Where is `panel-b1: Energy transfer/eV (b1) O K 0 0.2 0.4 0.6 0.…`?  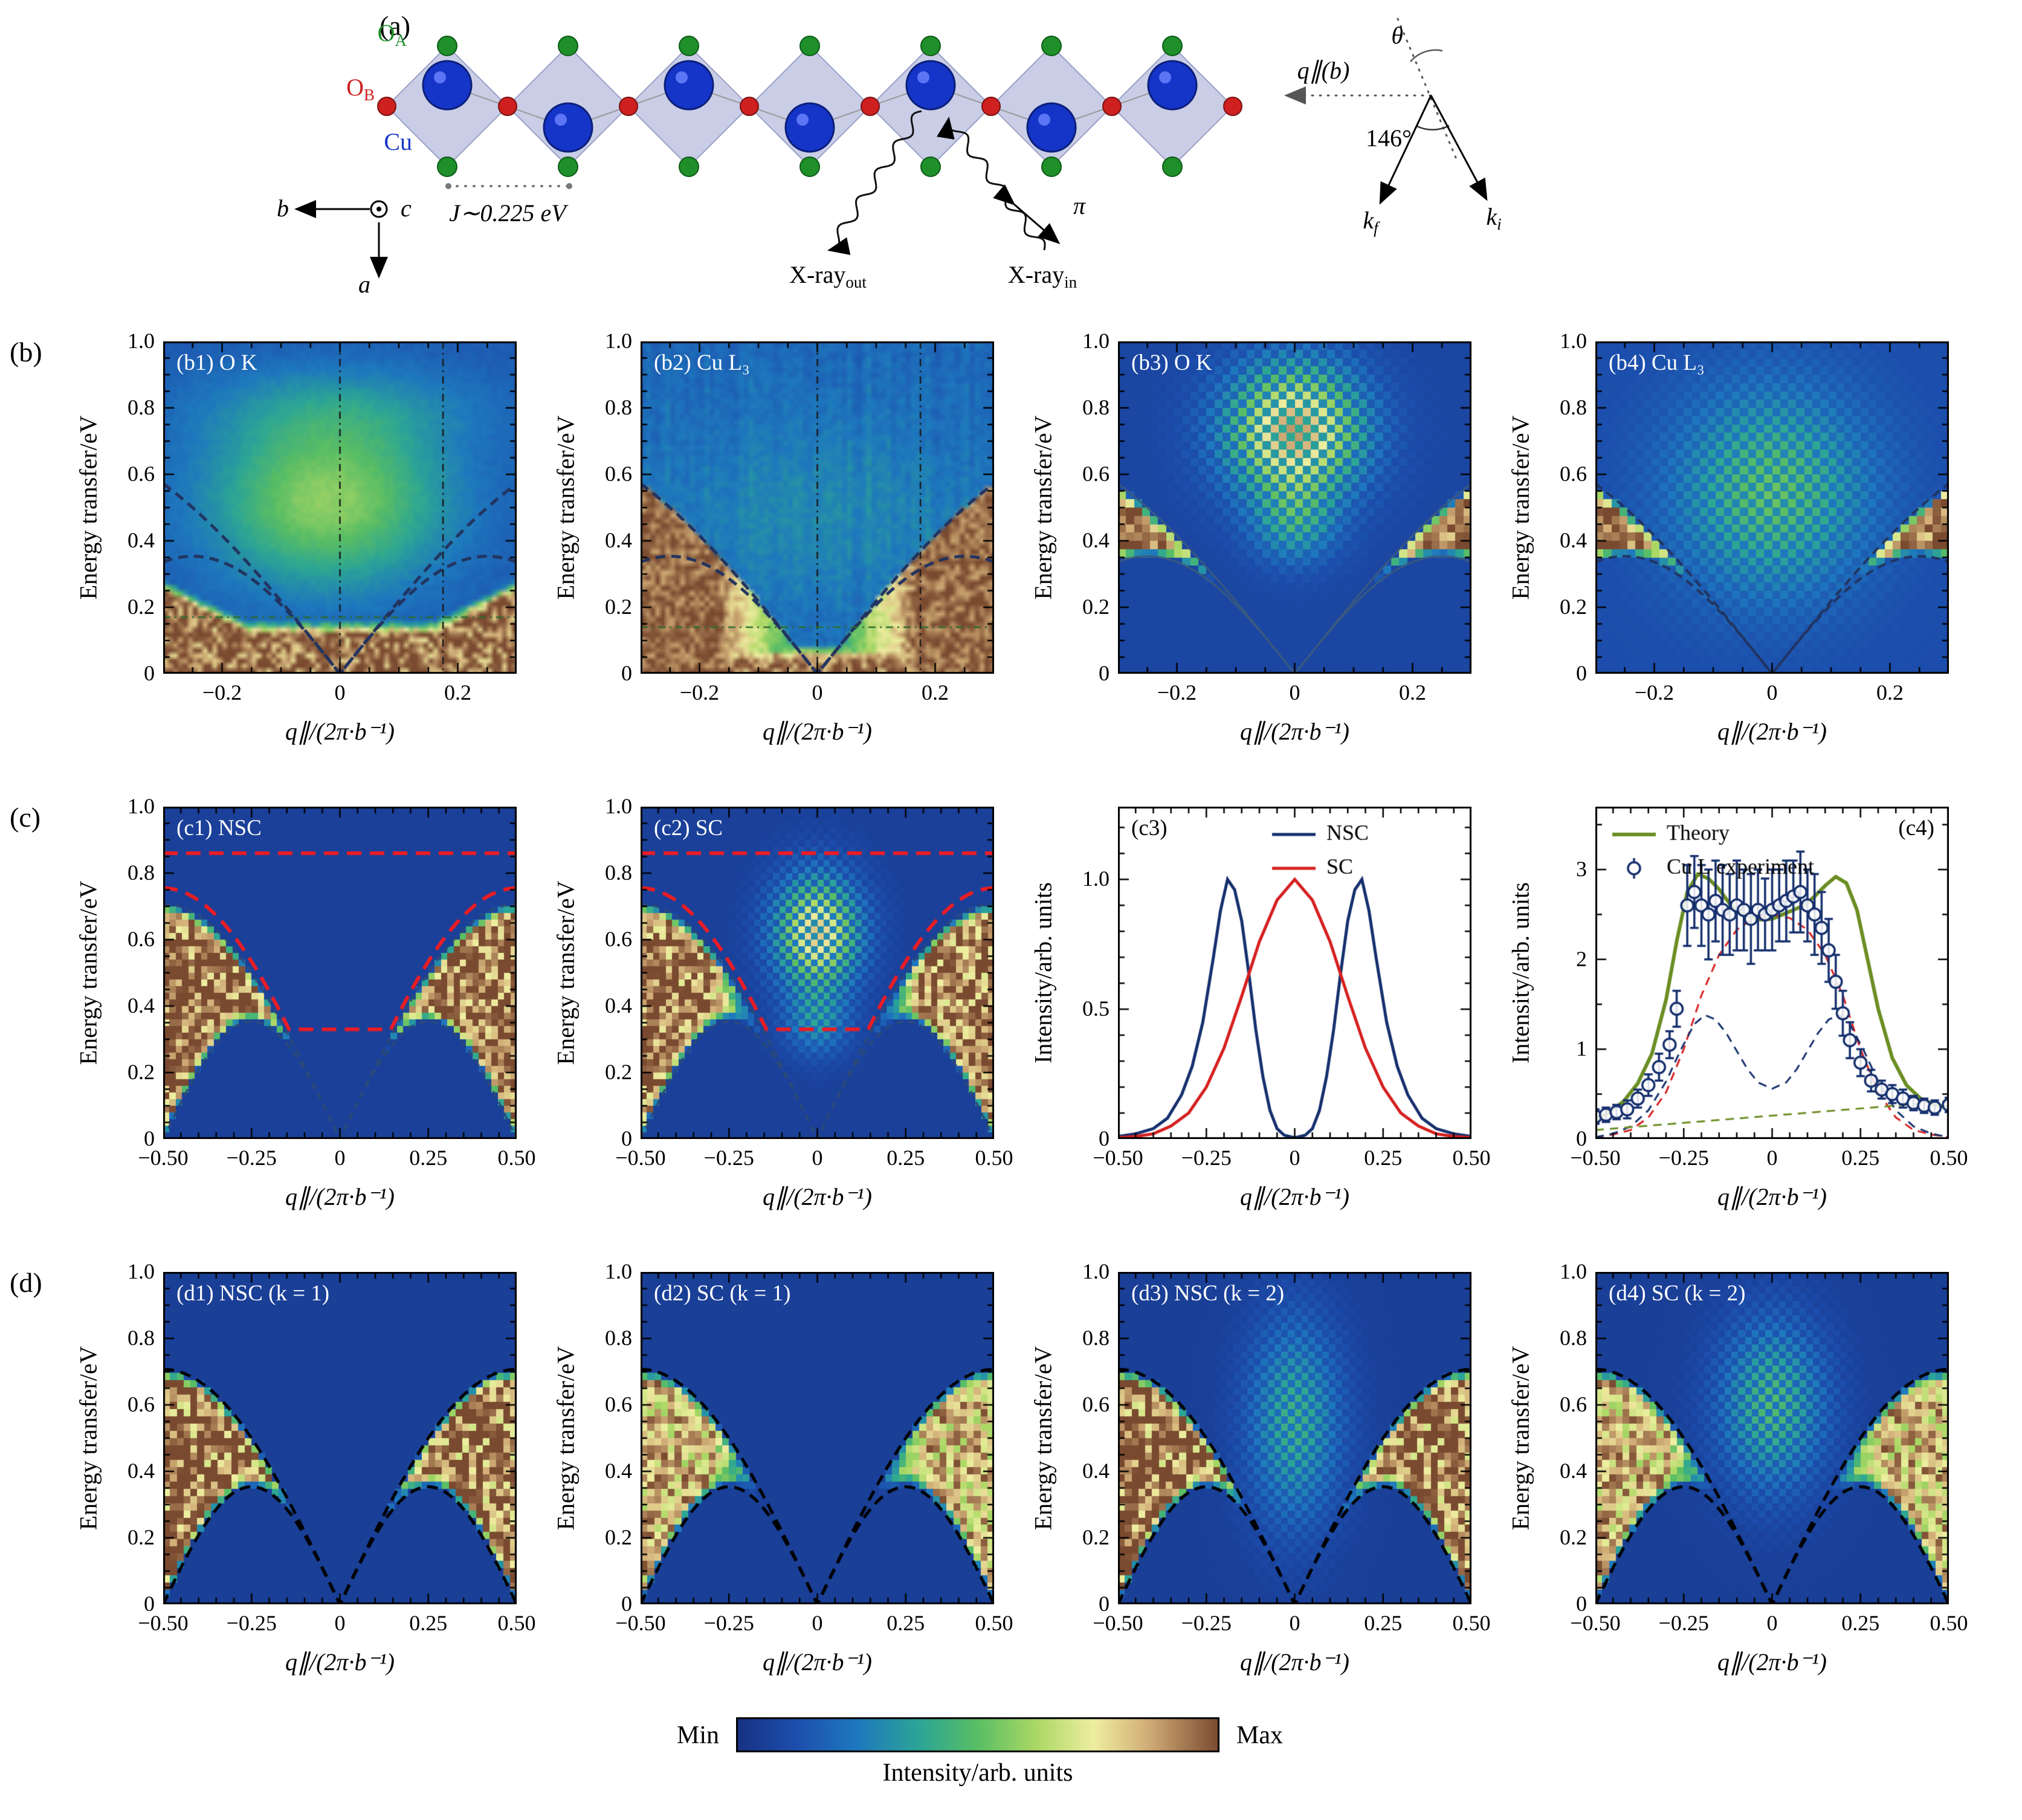
panel-b1: Energy transfer/eV (b1) O K 0 0.2 0.4 0.6 0.… is located at coordinates (305, 549).